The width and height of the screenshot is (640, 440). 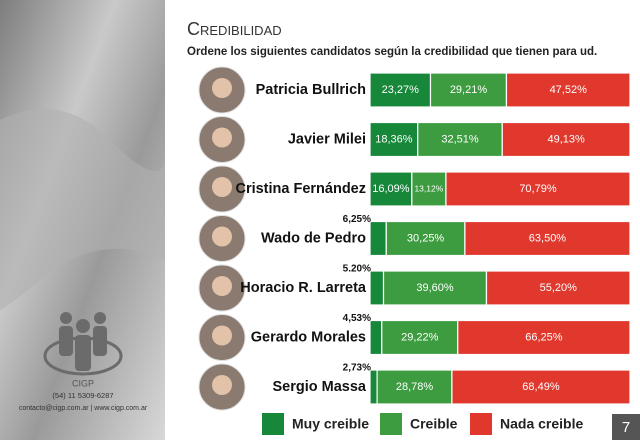 I want to click on page-number: 7, so click(x=626, y=427).